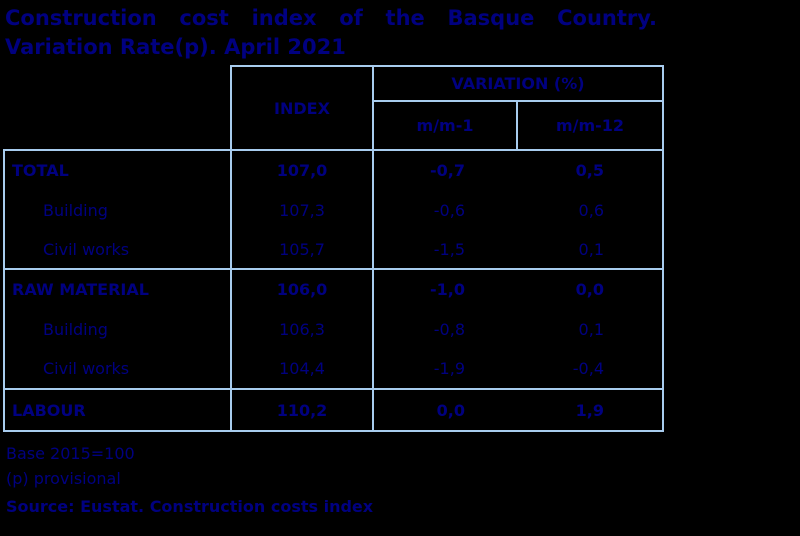 Image resolution: width=800 pixels, height=536 pixels. I want to click on mm1-value: -1,0, so click(445, 288).